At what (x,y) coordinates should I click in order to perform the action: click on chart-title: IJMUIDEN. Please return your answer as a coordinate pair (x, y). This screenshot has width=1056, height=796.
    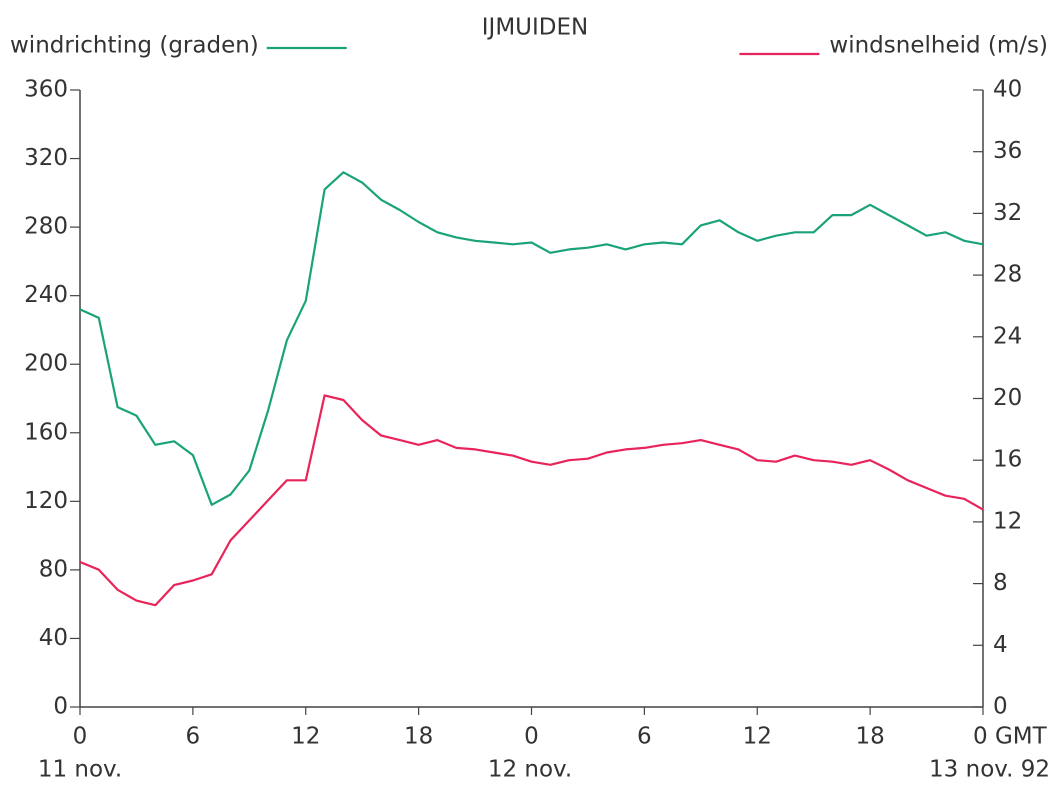
    Looking at the image, I should click on (535, 28).